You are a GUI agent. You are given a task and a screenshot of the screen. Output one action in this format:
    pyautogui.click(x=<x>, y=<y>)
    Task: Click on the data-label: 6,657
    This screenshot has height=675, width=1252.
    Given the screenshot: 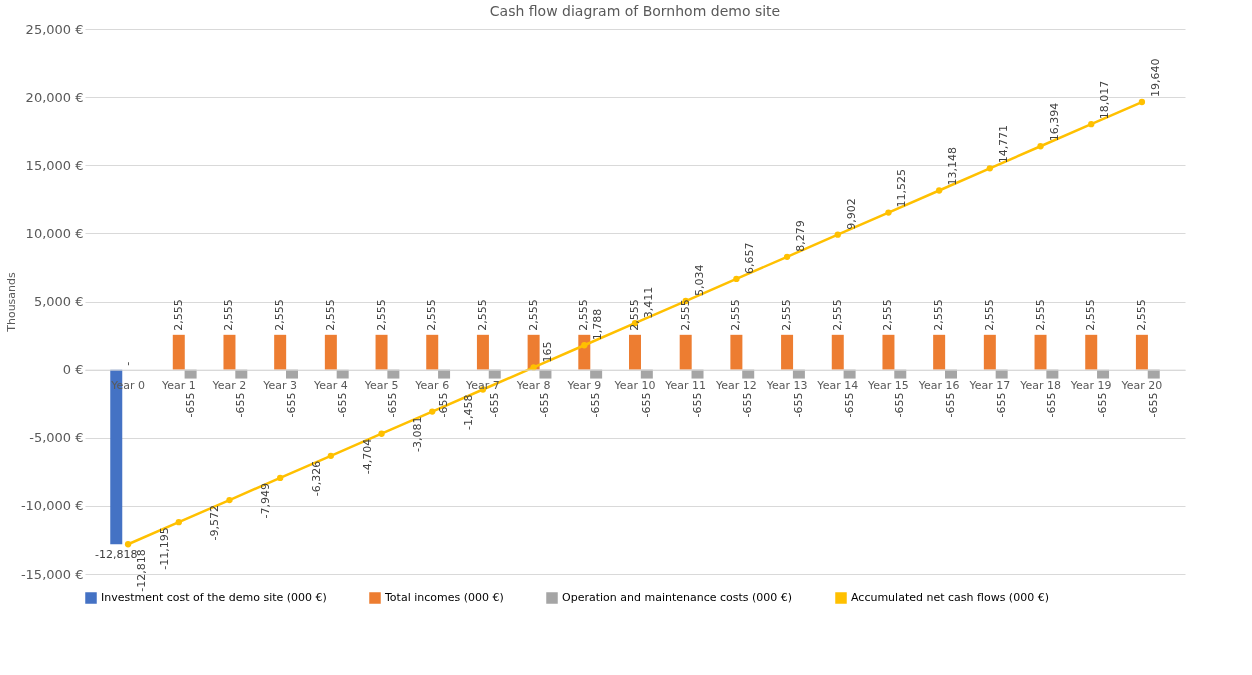 What is the action you would take?
    pyautogui.click(x=750, y=258)
    